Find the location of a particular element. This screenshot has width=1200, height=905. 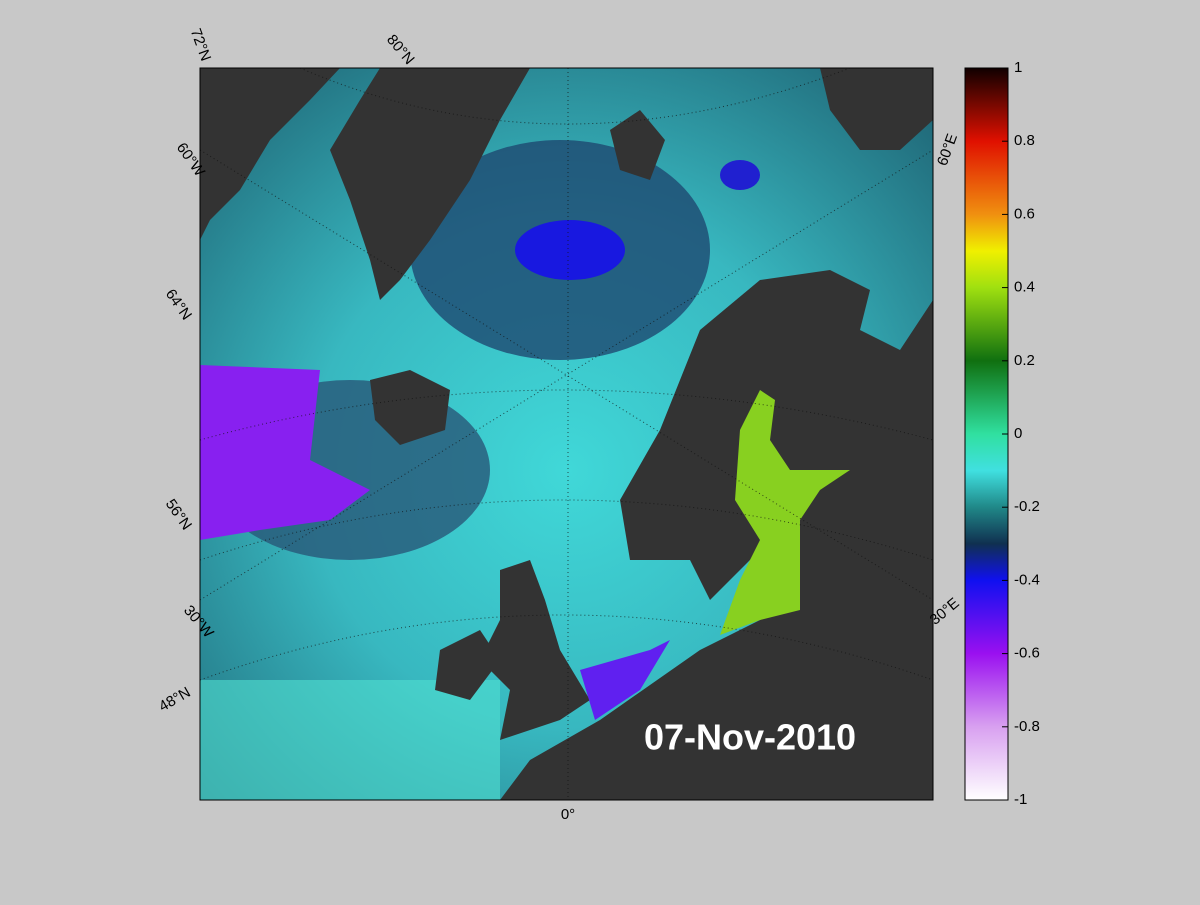

colorbar-tick-label: 0.4 is located at coordinates (1024, 287).